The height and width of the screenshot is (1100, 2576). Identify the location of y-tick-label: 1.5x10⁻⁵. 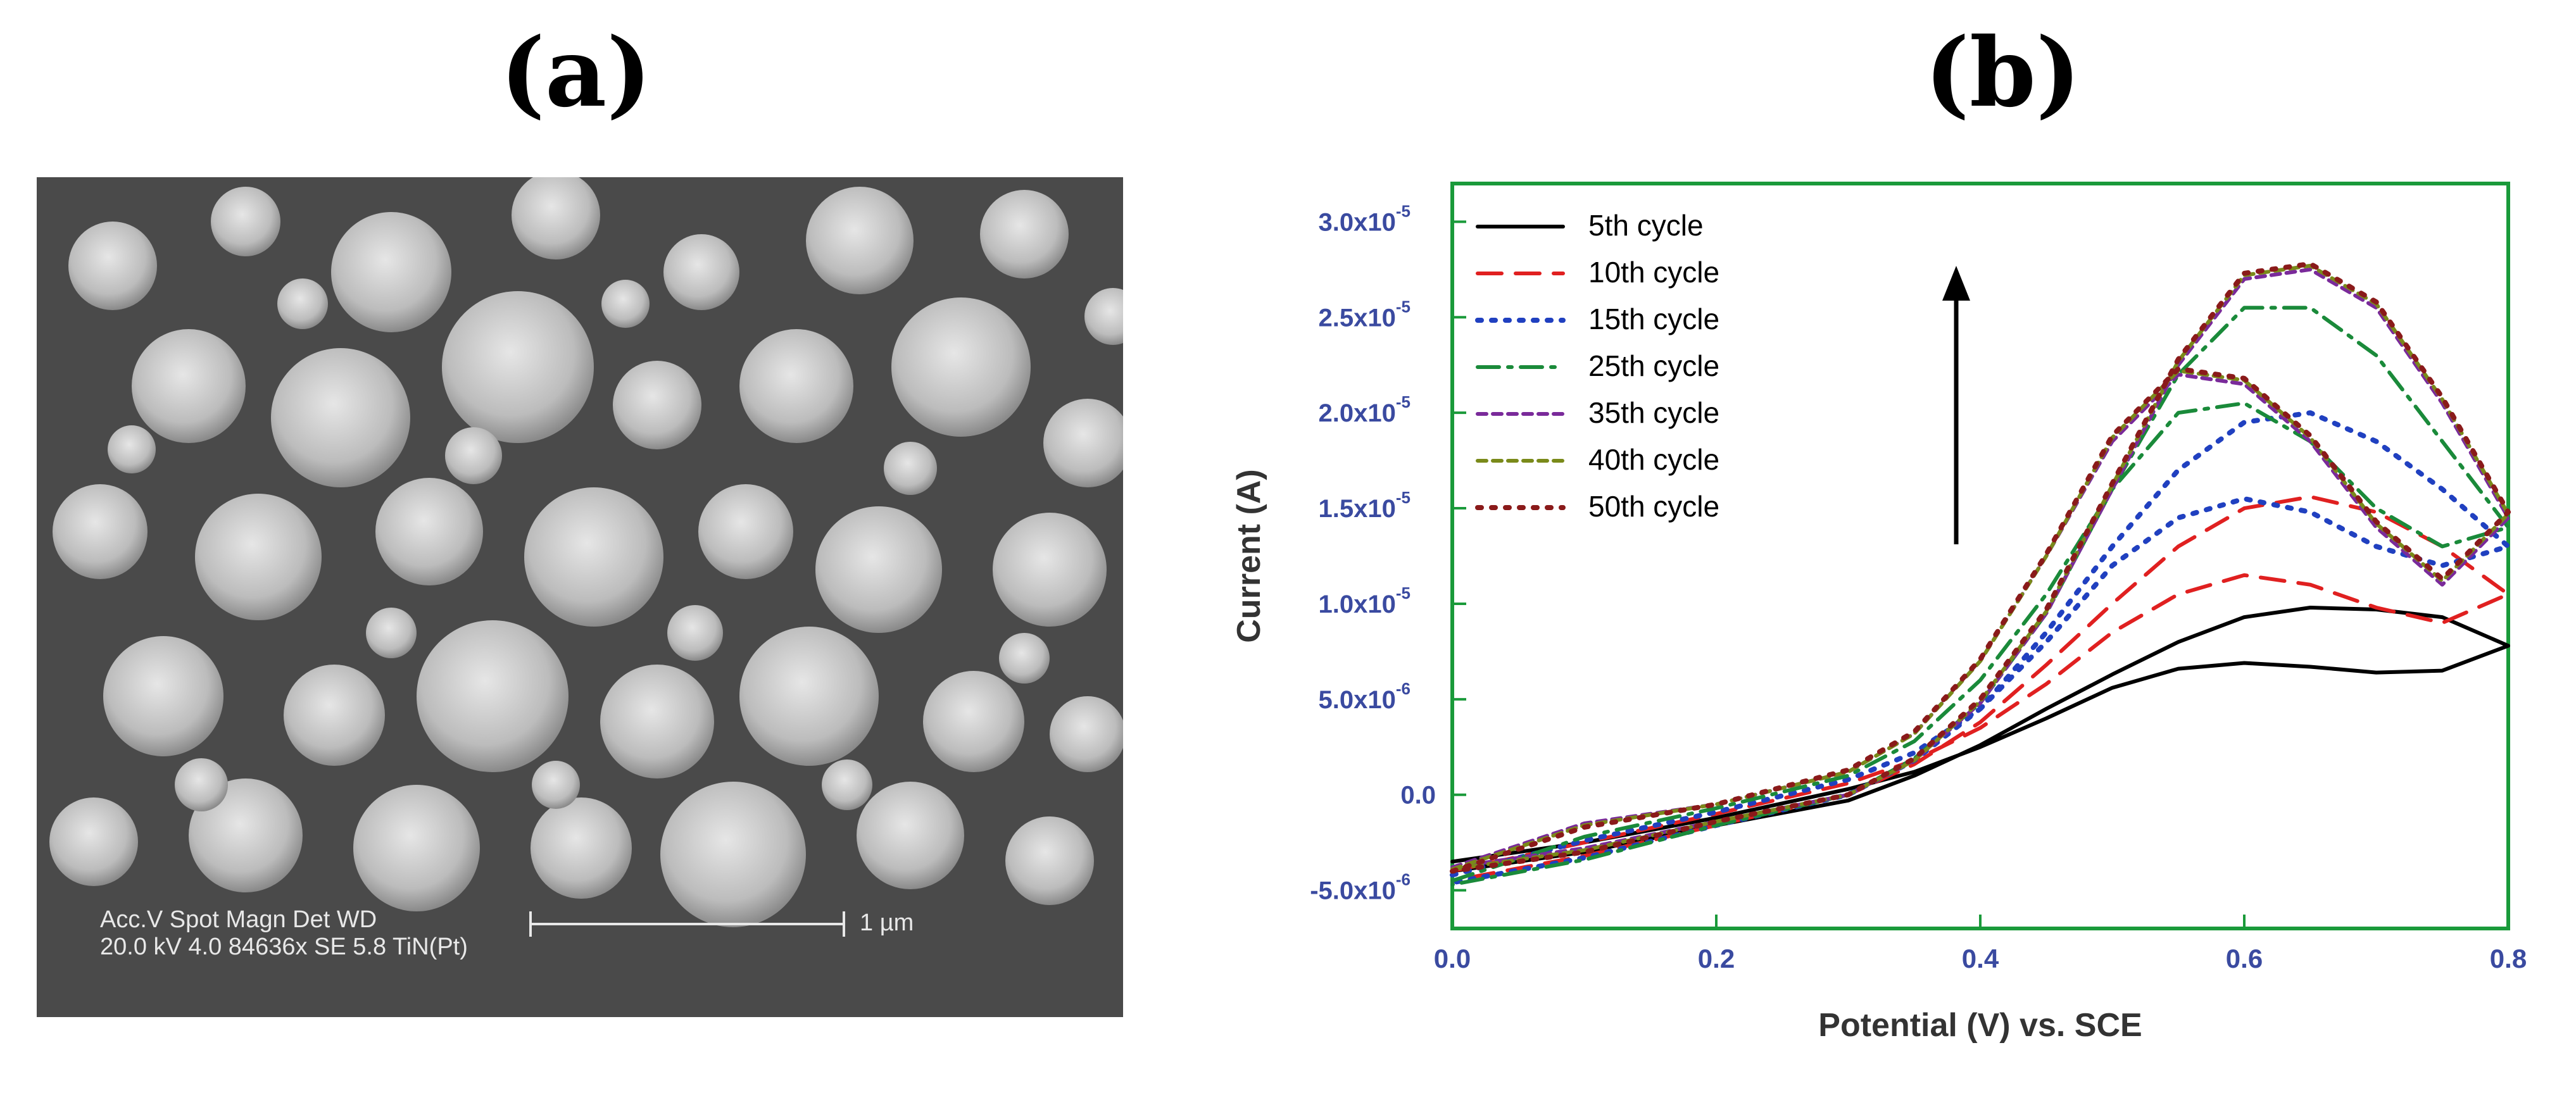
(1365, 506).